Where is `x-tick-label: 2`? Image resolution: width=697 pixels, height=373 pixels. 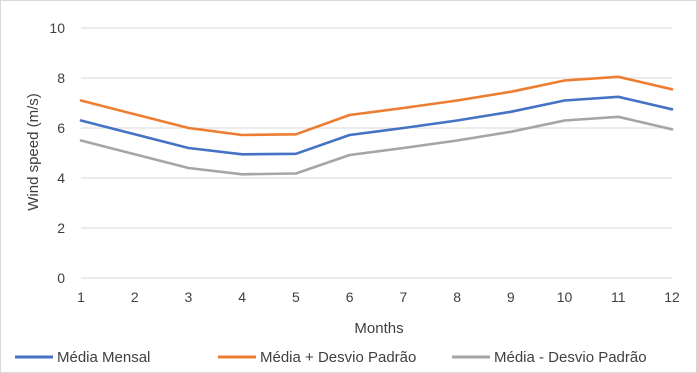 x-tick-label: 2 is located at coordinates (135, 297).